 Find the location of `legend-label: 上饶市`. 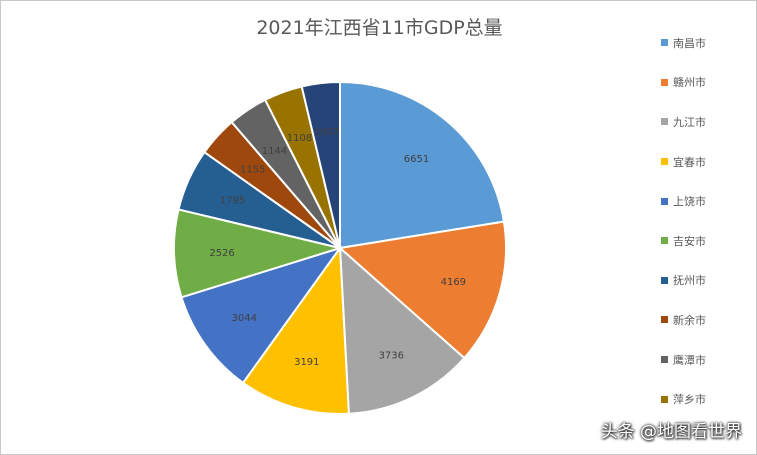

legend-label: 上饶市 is located at coordinates (689, 202).